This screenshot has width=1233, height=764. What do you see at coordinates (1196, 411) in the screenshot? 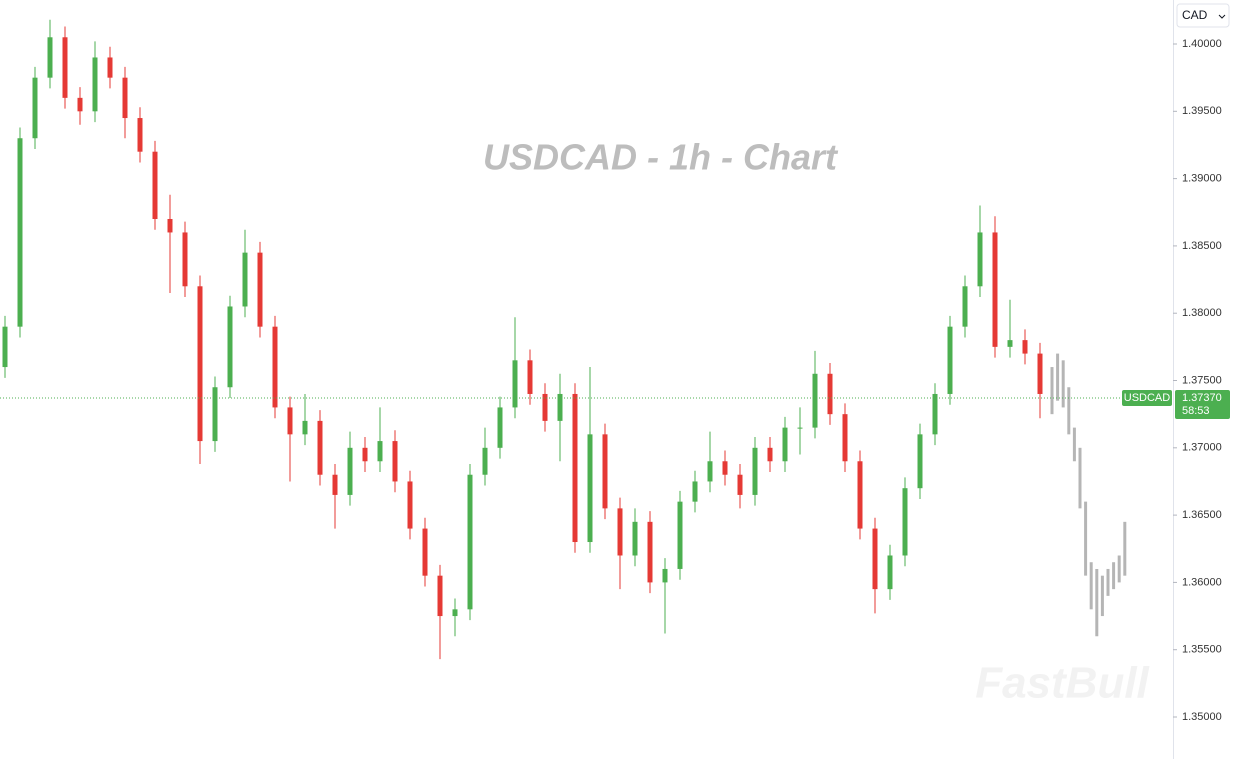
I see `countdown-label: 58:53` at bounding box center [1196, 411].